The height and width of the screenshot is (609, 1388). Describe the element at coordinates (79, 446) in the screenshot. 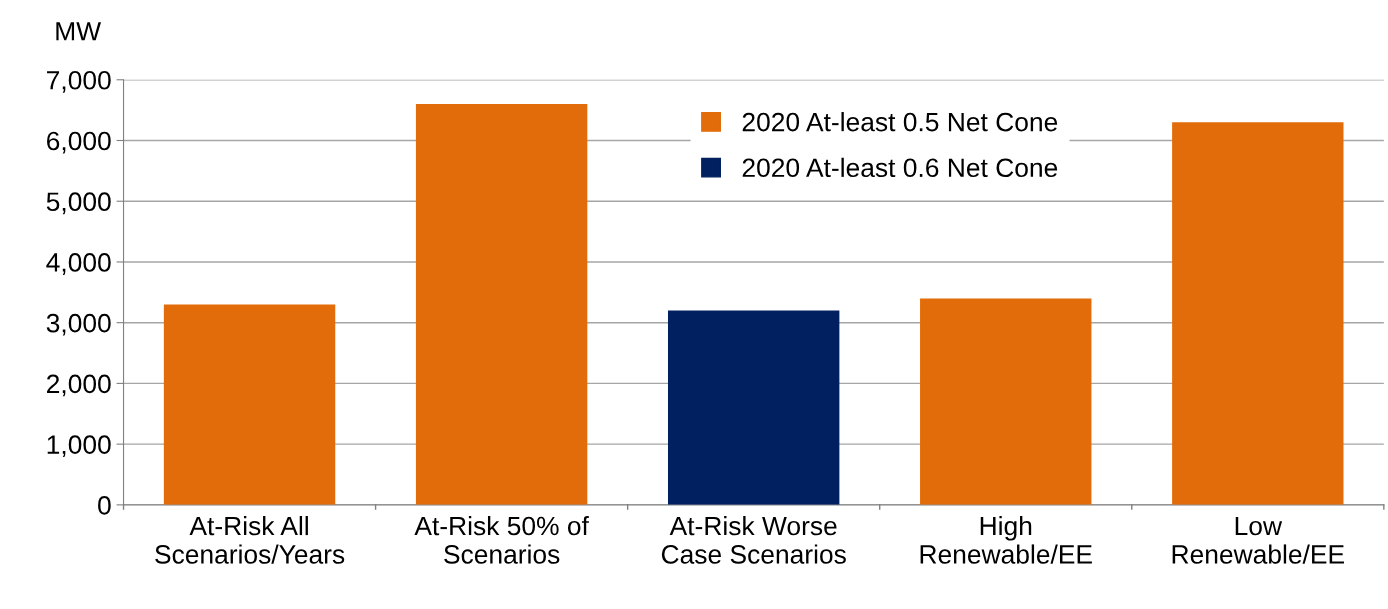

I see `y-tick-label: 1,000` at that location.